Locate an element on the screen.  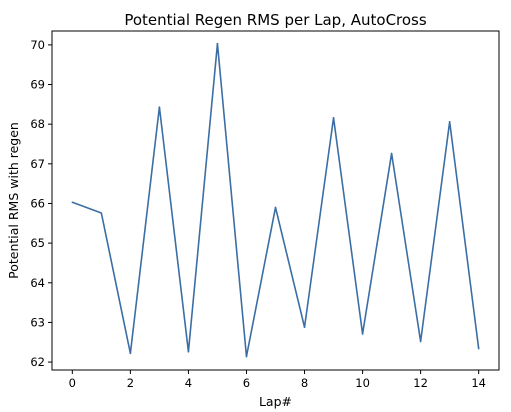
y-tick-label: 65 is located at coordinates (37, 243).